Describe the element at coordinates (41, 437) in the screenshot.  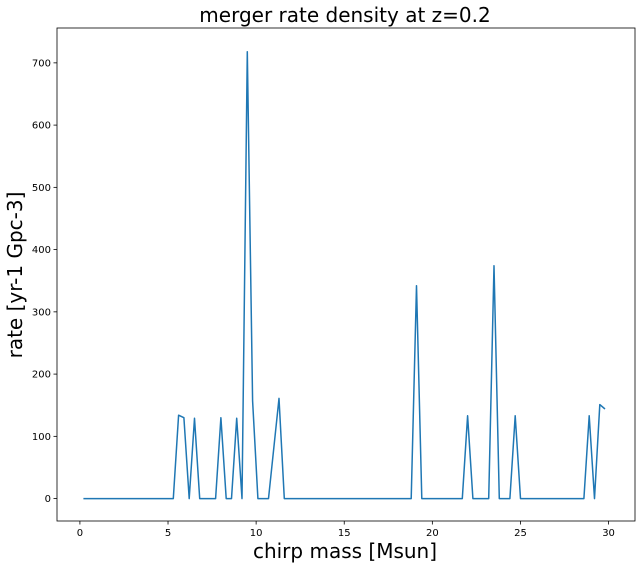
I see `y-tick-label: 100` at that location.